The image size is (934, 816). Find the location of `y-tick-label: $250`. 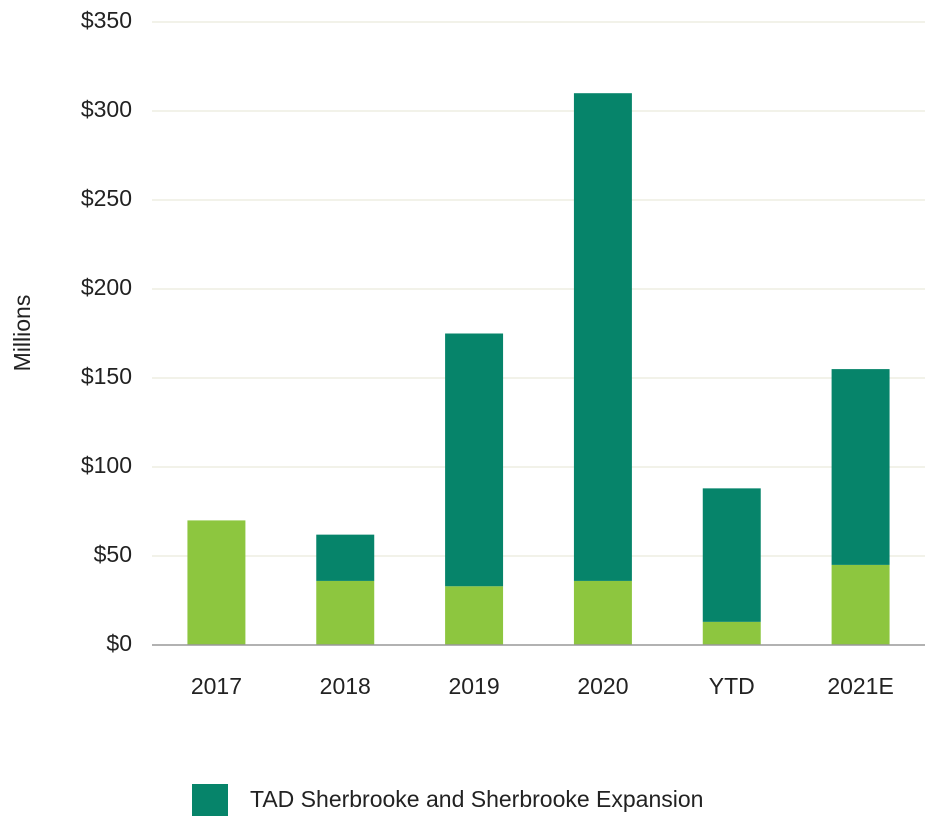

y-tick-label: $250 is located at coordinates (106, 198).